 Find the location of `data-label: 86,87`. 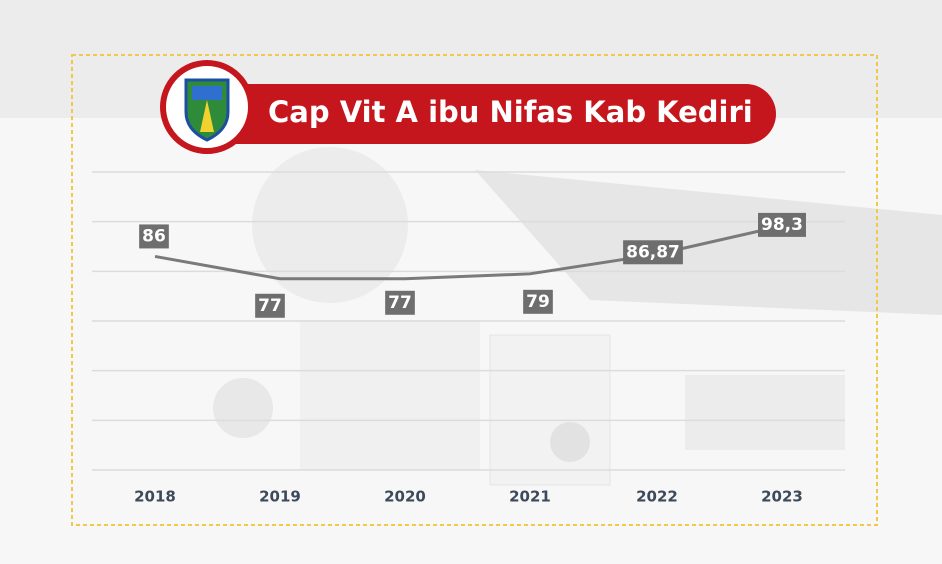

data-label: 86,87 is located at coordinates (653, 252).